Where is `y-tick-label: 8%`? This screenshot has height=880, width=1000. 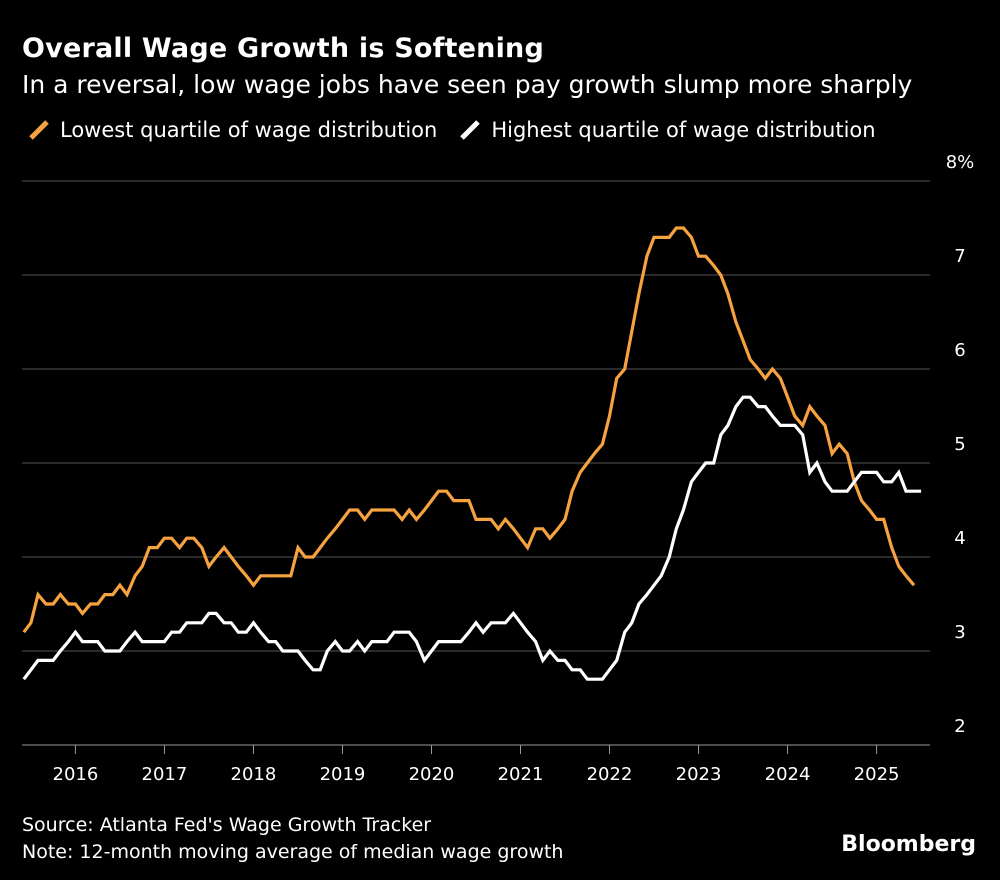 y-tick-label: 8% is located at coordinates (960, 162).